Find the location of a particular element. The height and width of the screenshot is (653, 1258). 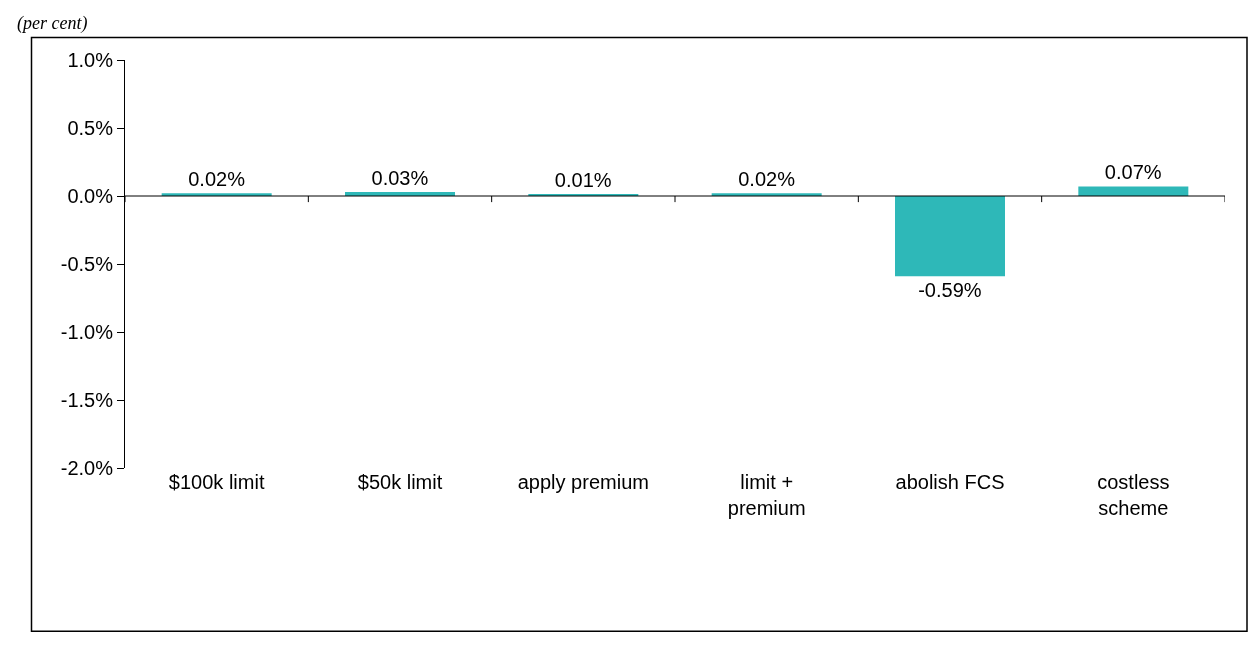

x-tick-label: abolish FCS is located at coordinates (950, 482).